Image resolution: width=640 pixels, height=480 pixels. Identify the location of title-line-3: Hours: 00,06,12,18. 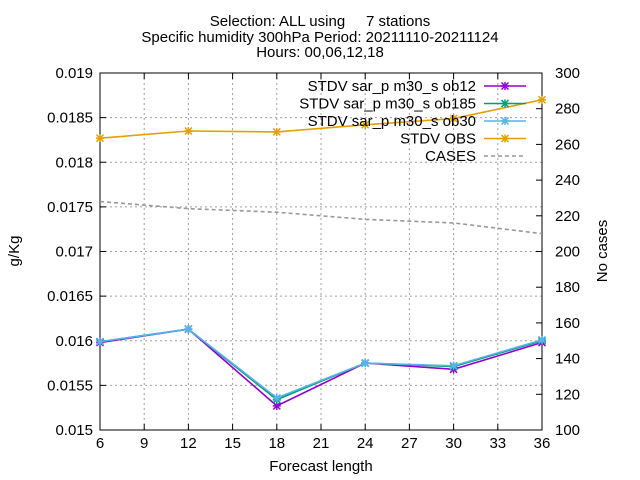
(320, 52).